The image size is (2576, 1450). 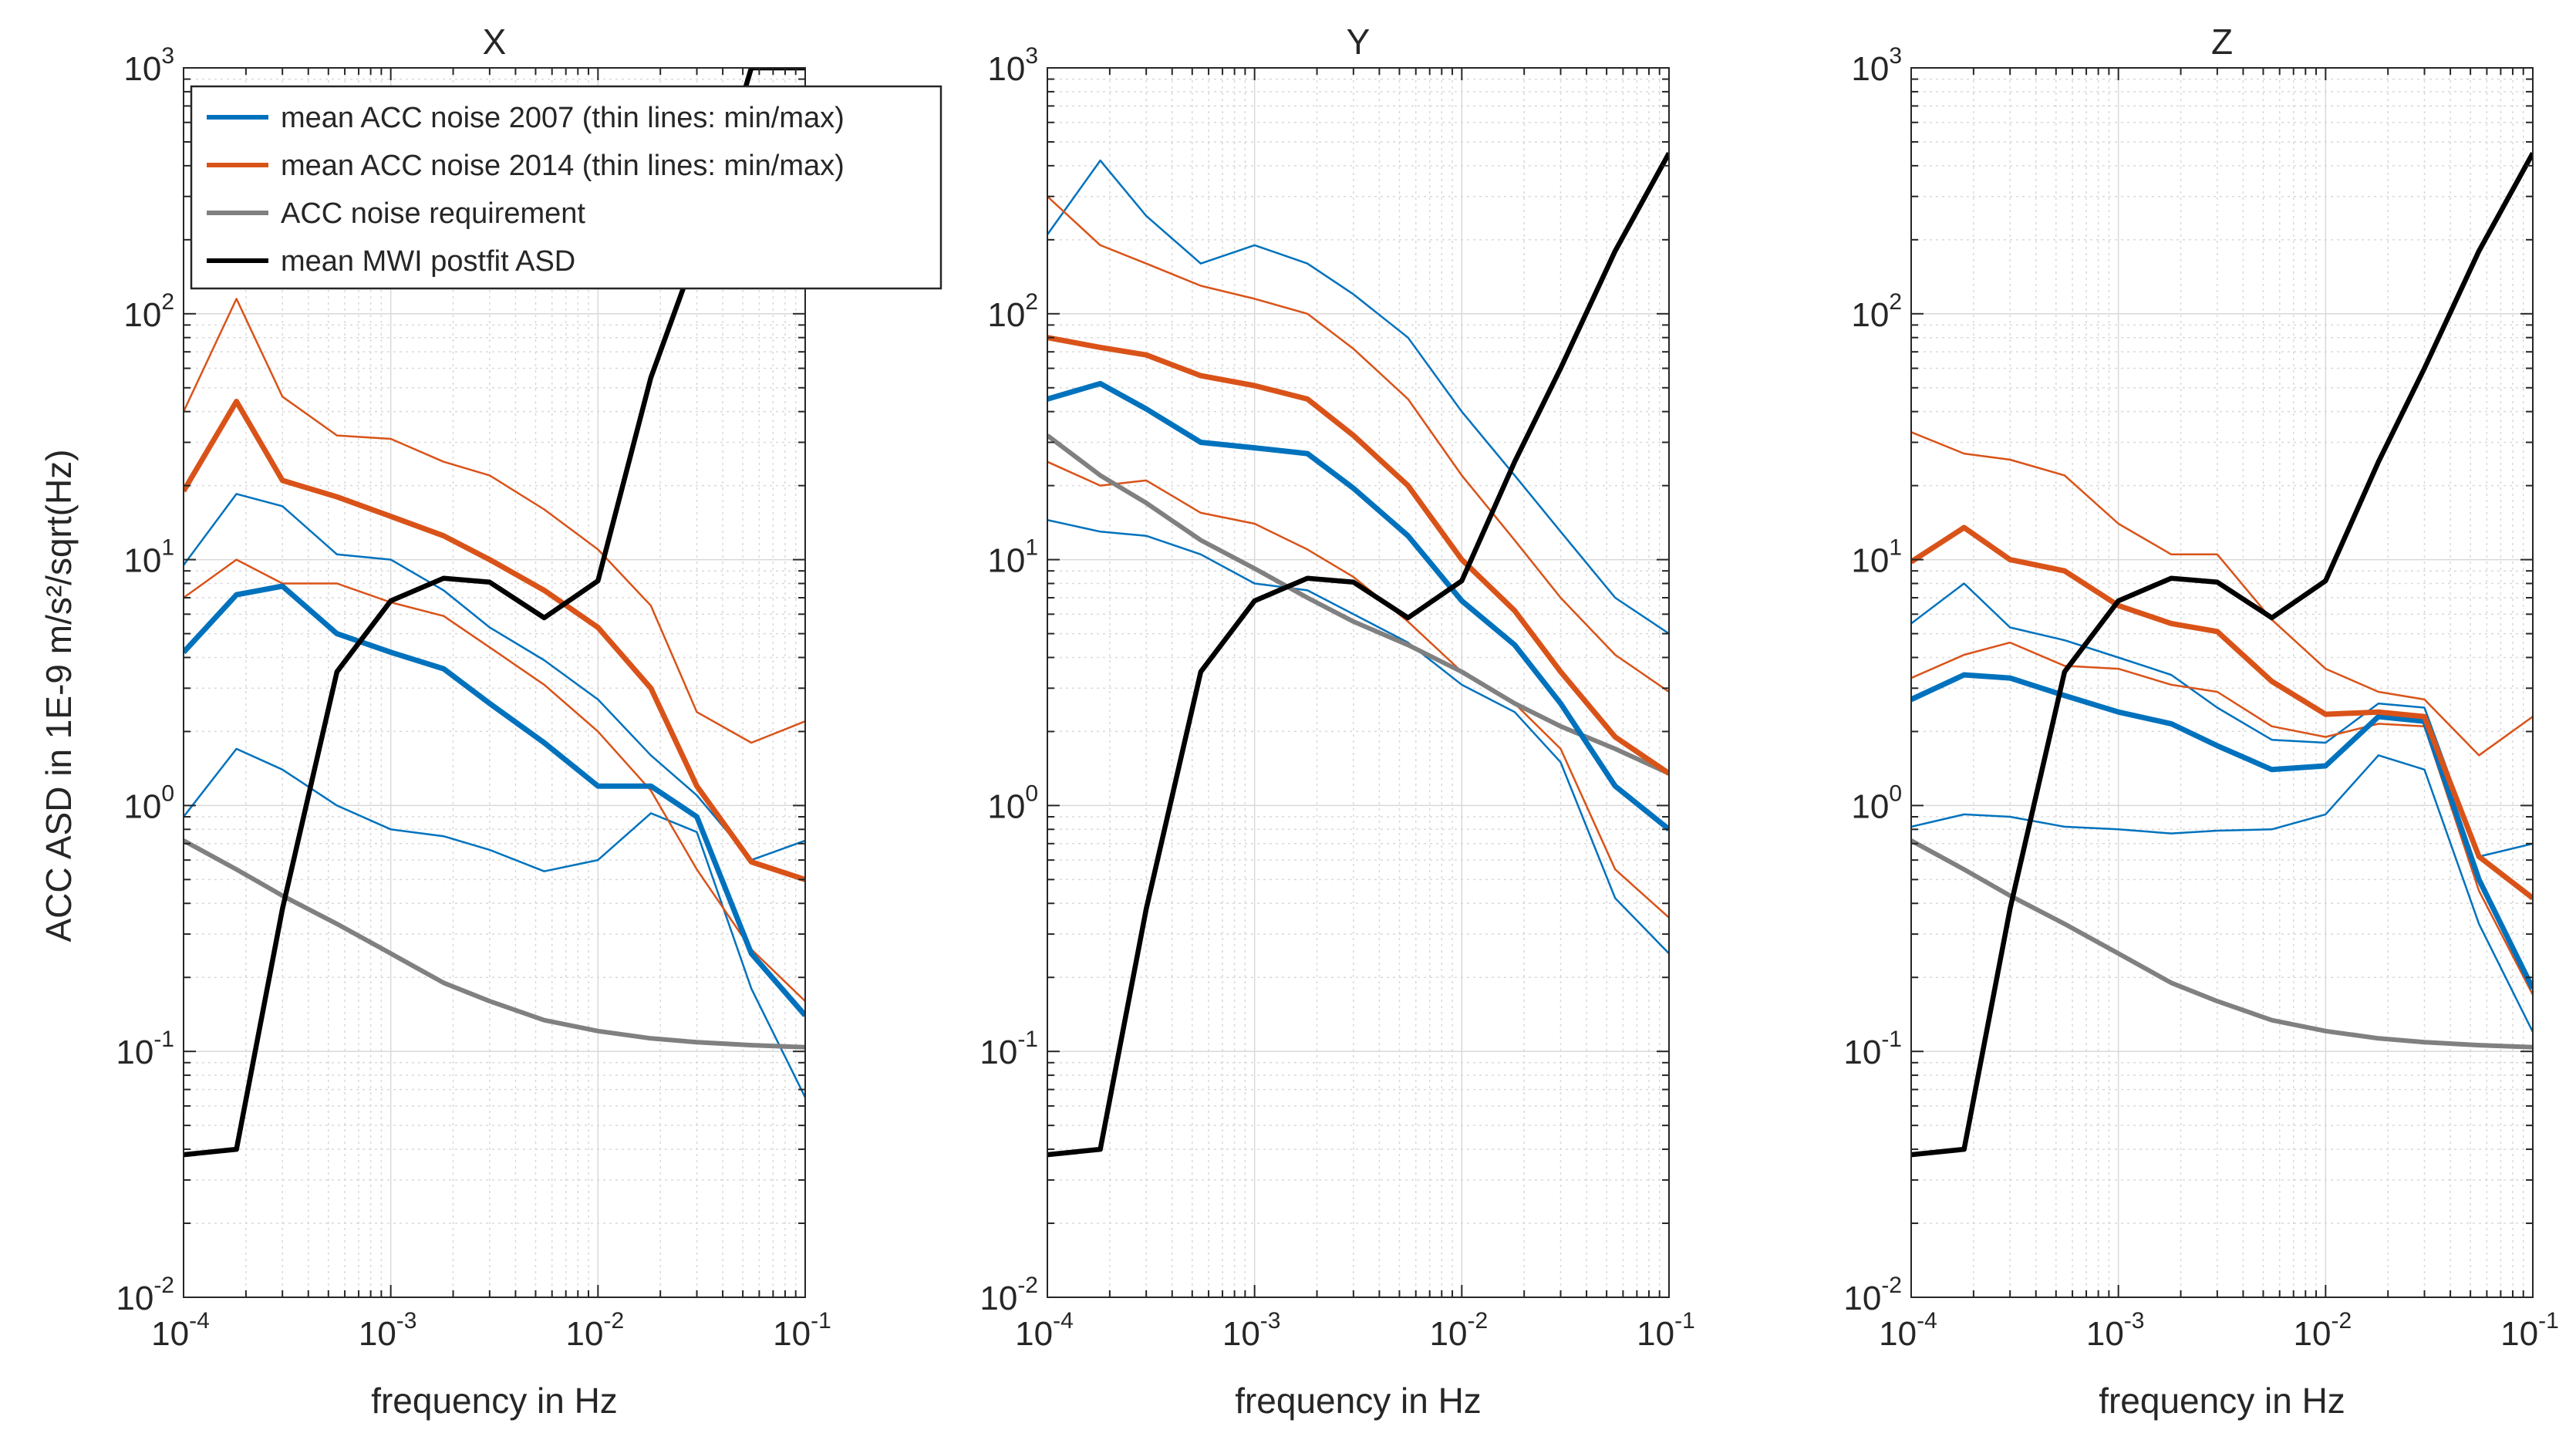 What do you see at coordinates (2222, 42) in the screenshot?
I see `panel-title: Z` at bounding box center [2222, 42].